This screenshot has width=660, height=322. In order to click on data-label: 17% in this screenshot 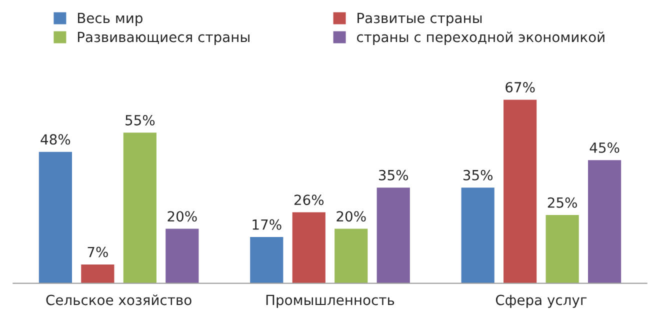, I will do `click(267, 224)`.